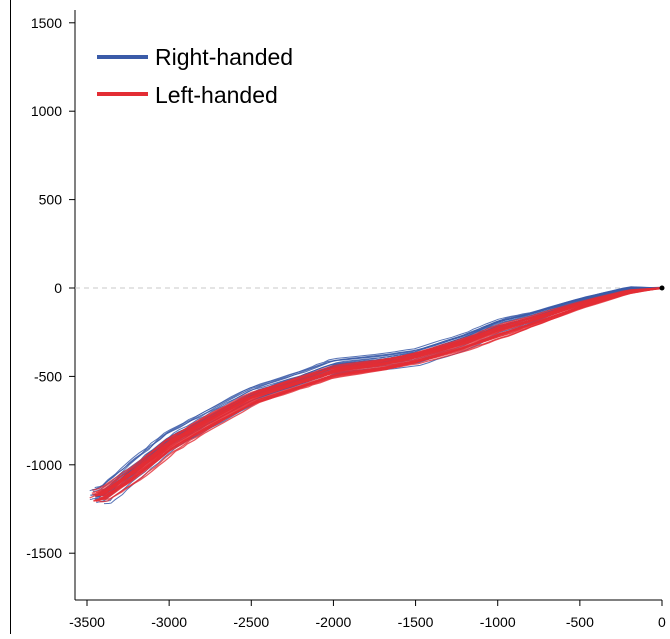 The image size is (670, 639). What do you see at coordinates (46, 23) in the screenshot?
I see `y-tick-label: 1500` at bounding box center [46, 23].